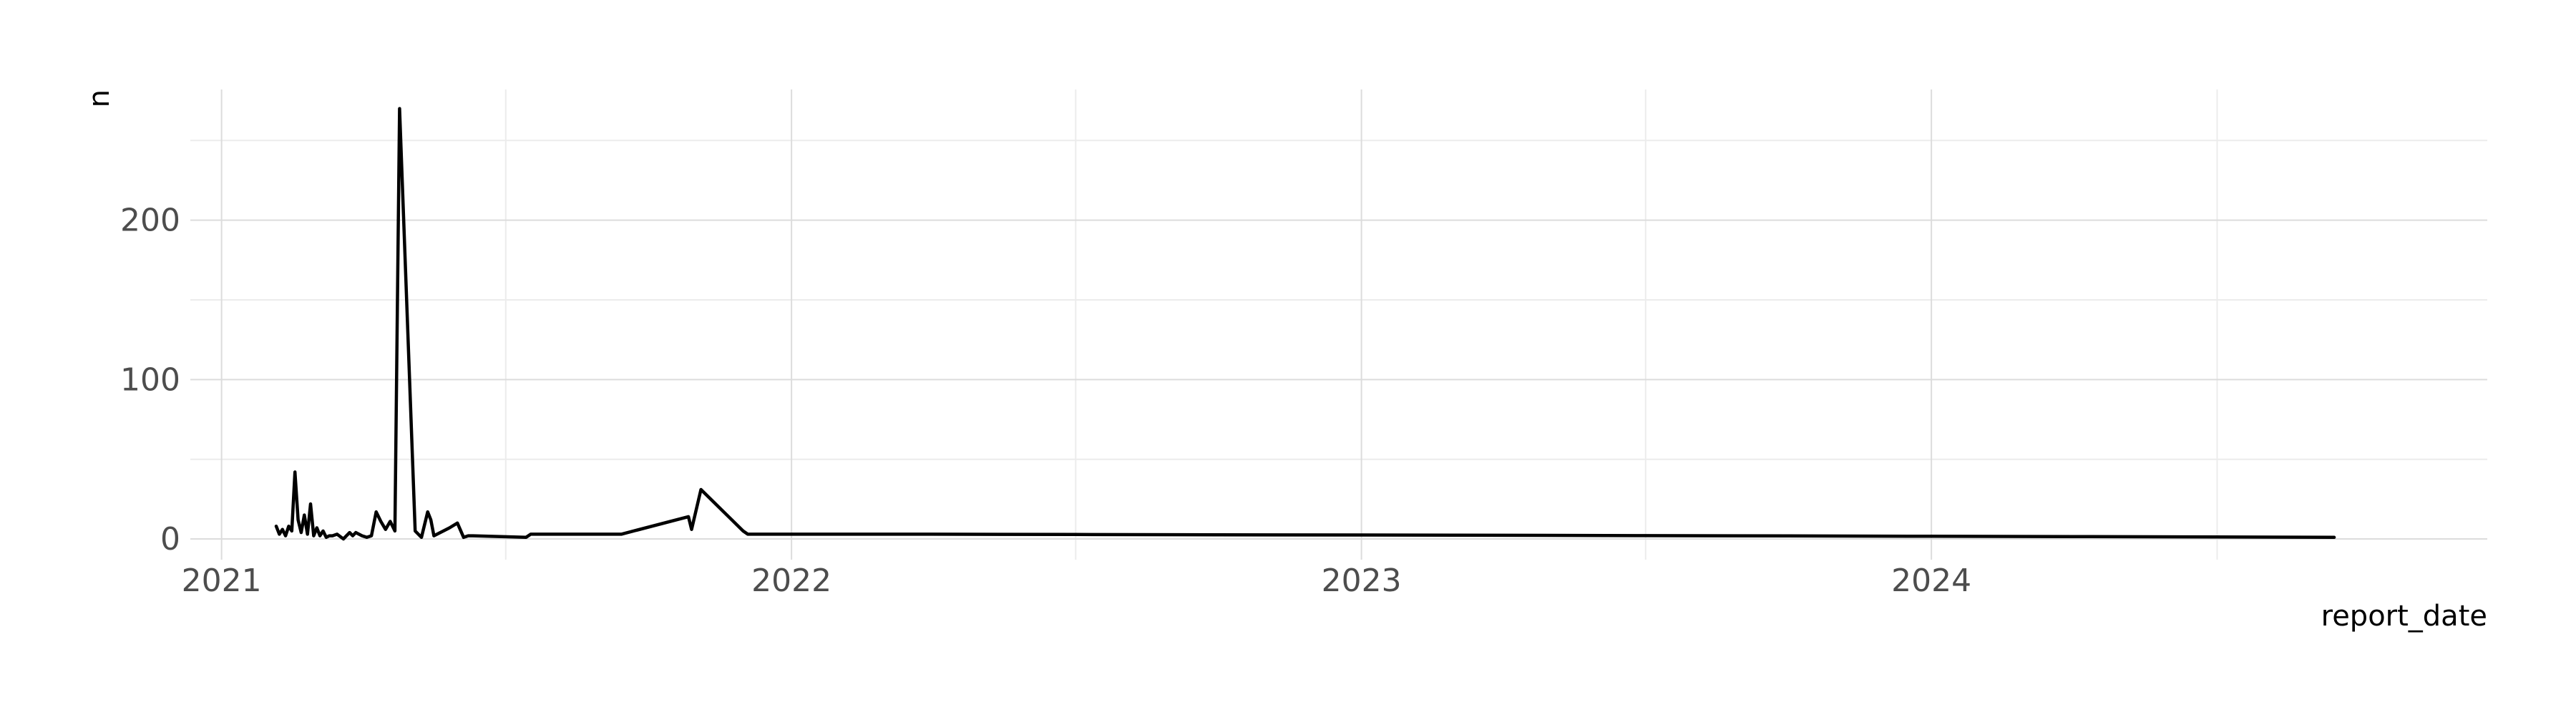  I want to click on y-axis-tick-labels: 0 100 200, so click(150, 380).